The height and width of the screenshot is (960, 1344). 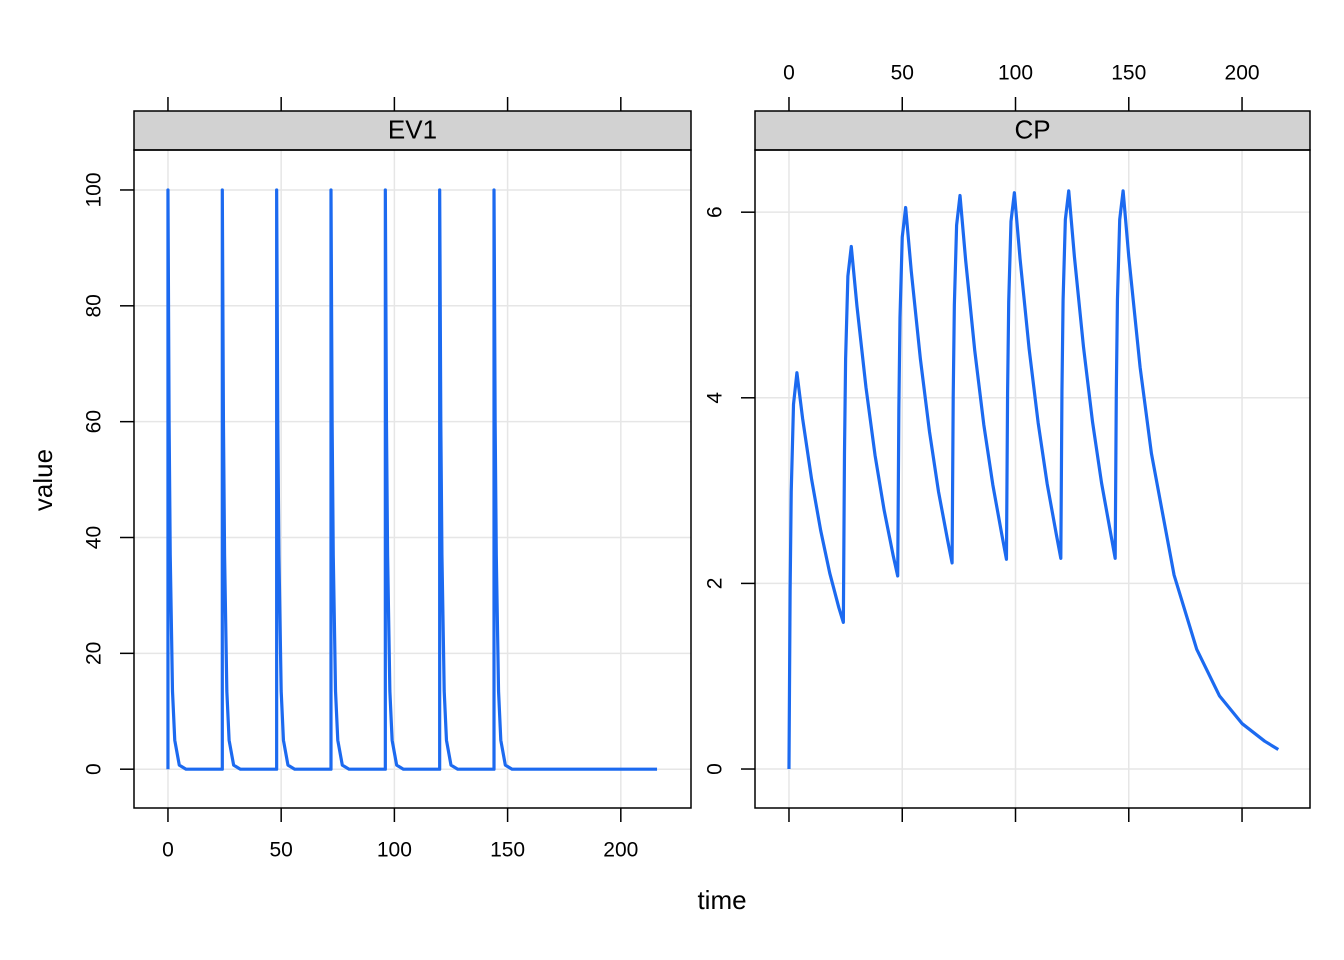 What do you see at coordinates (94, 421) in the screenshot?
I see `y-tick-label: 60` at bounding box center [94, 421].